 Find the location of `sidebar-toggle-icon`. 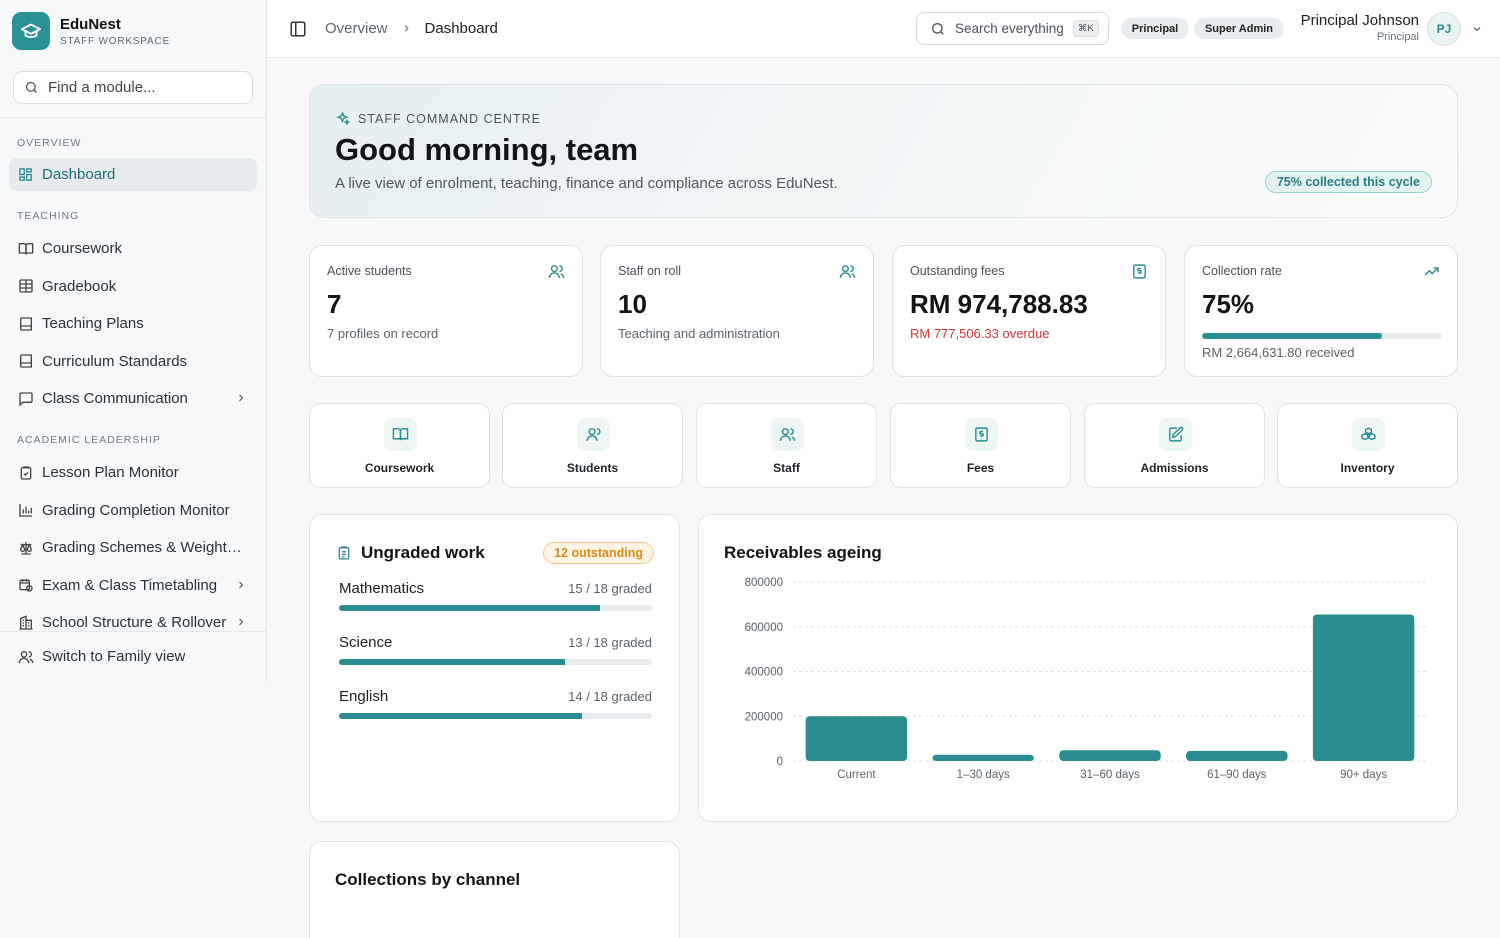

sidebar-toggle-icon is located at coordinates (298, 29).